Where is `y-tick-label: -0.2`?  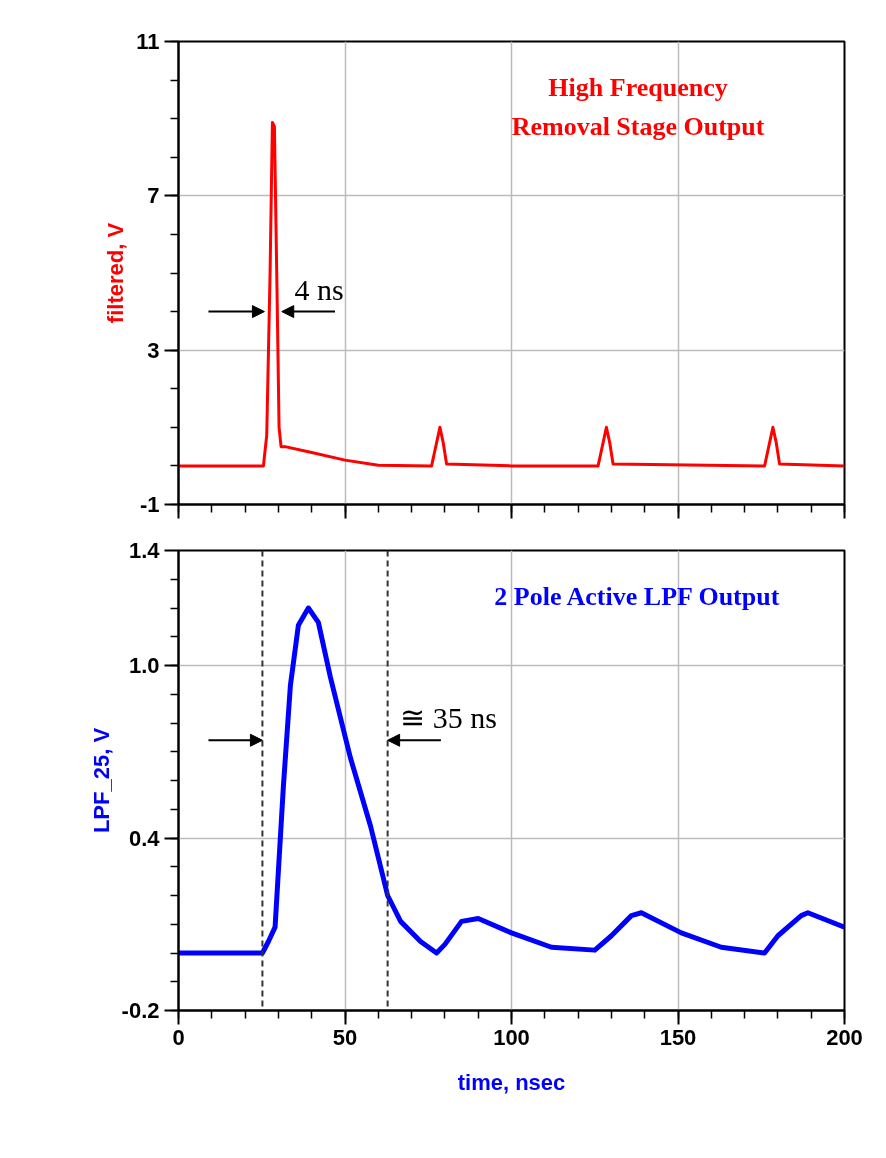
y-tick-label: -0.2 is located at coordinates (140, 1010).